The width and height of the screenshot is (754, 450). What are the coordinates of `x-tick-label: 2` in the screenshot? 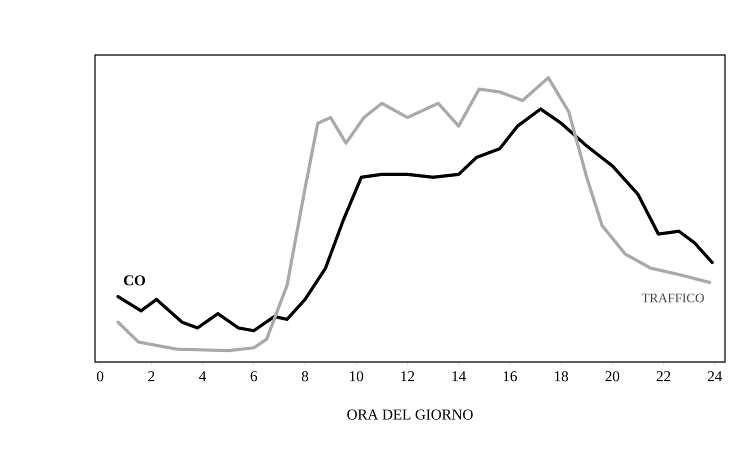 It's located at (151, 376).